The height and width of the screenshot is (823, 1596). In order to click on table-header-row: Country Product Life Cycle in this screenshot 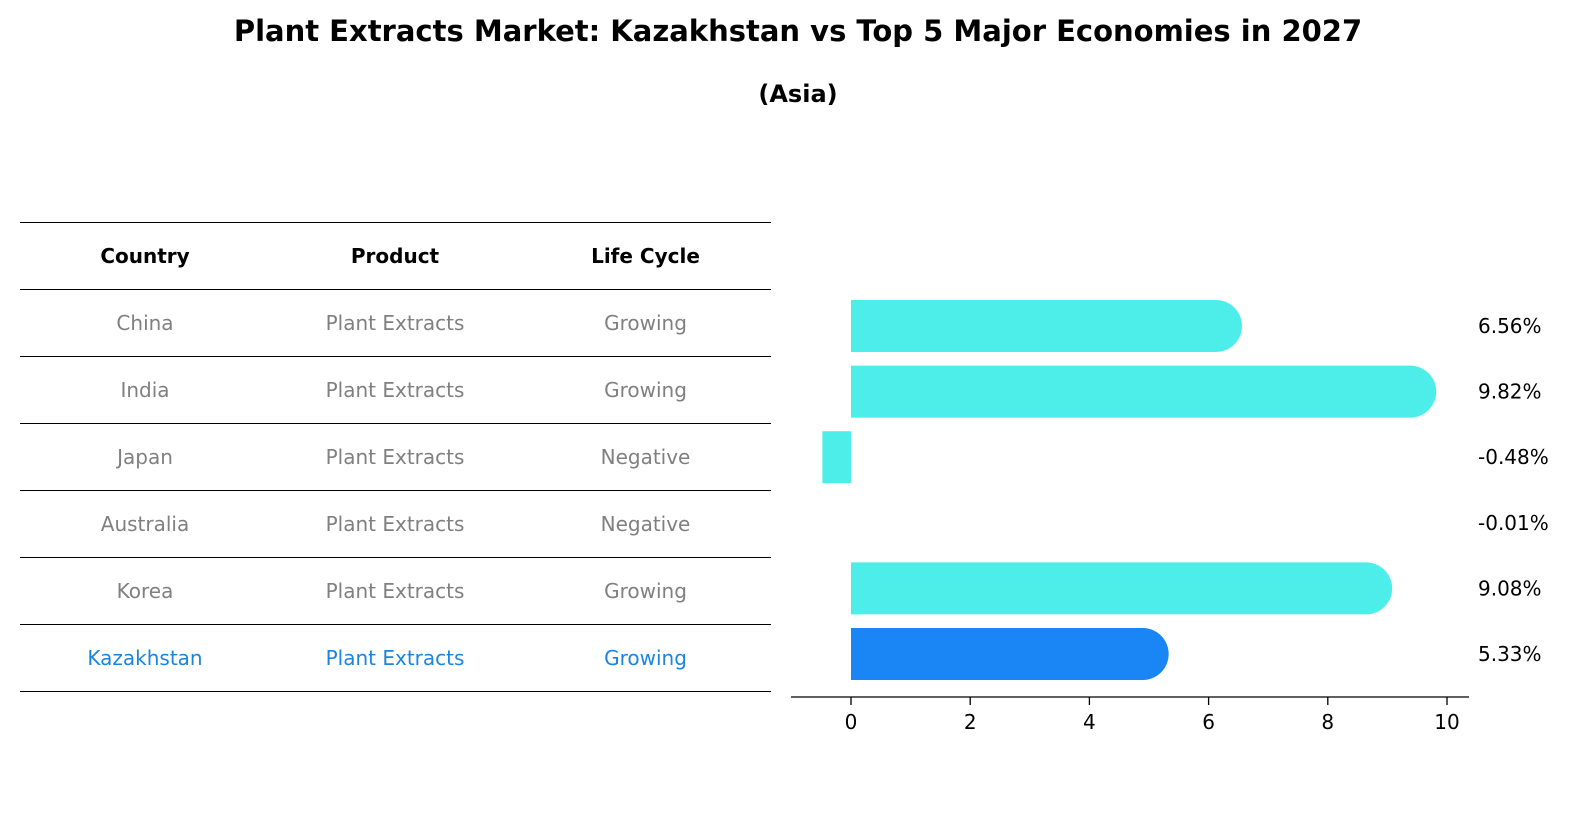, I will do `click(395, 255)`.